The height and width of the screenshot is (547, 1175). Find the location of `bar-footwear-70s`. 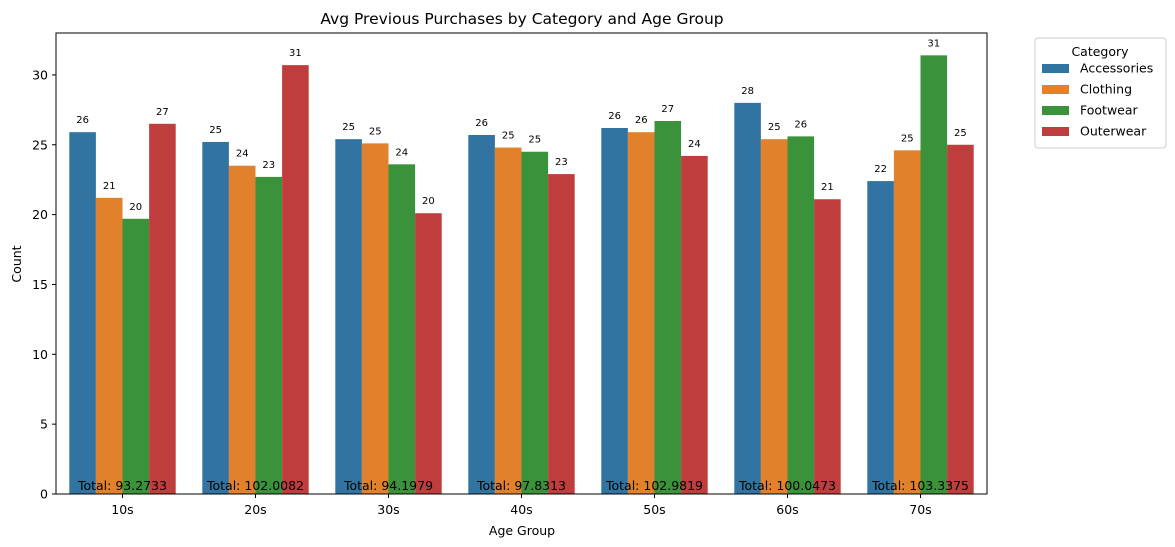

bar-footwear-70s is located at coordinates (934, 274).